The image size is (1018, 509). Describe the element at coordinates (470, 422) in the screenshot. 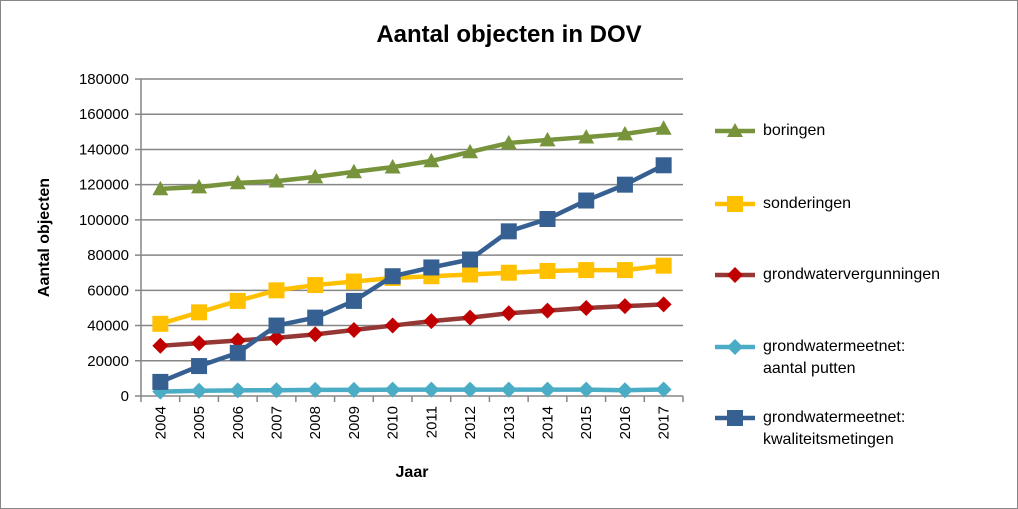

I see `x-tick-label: 2012` at that location.